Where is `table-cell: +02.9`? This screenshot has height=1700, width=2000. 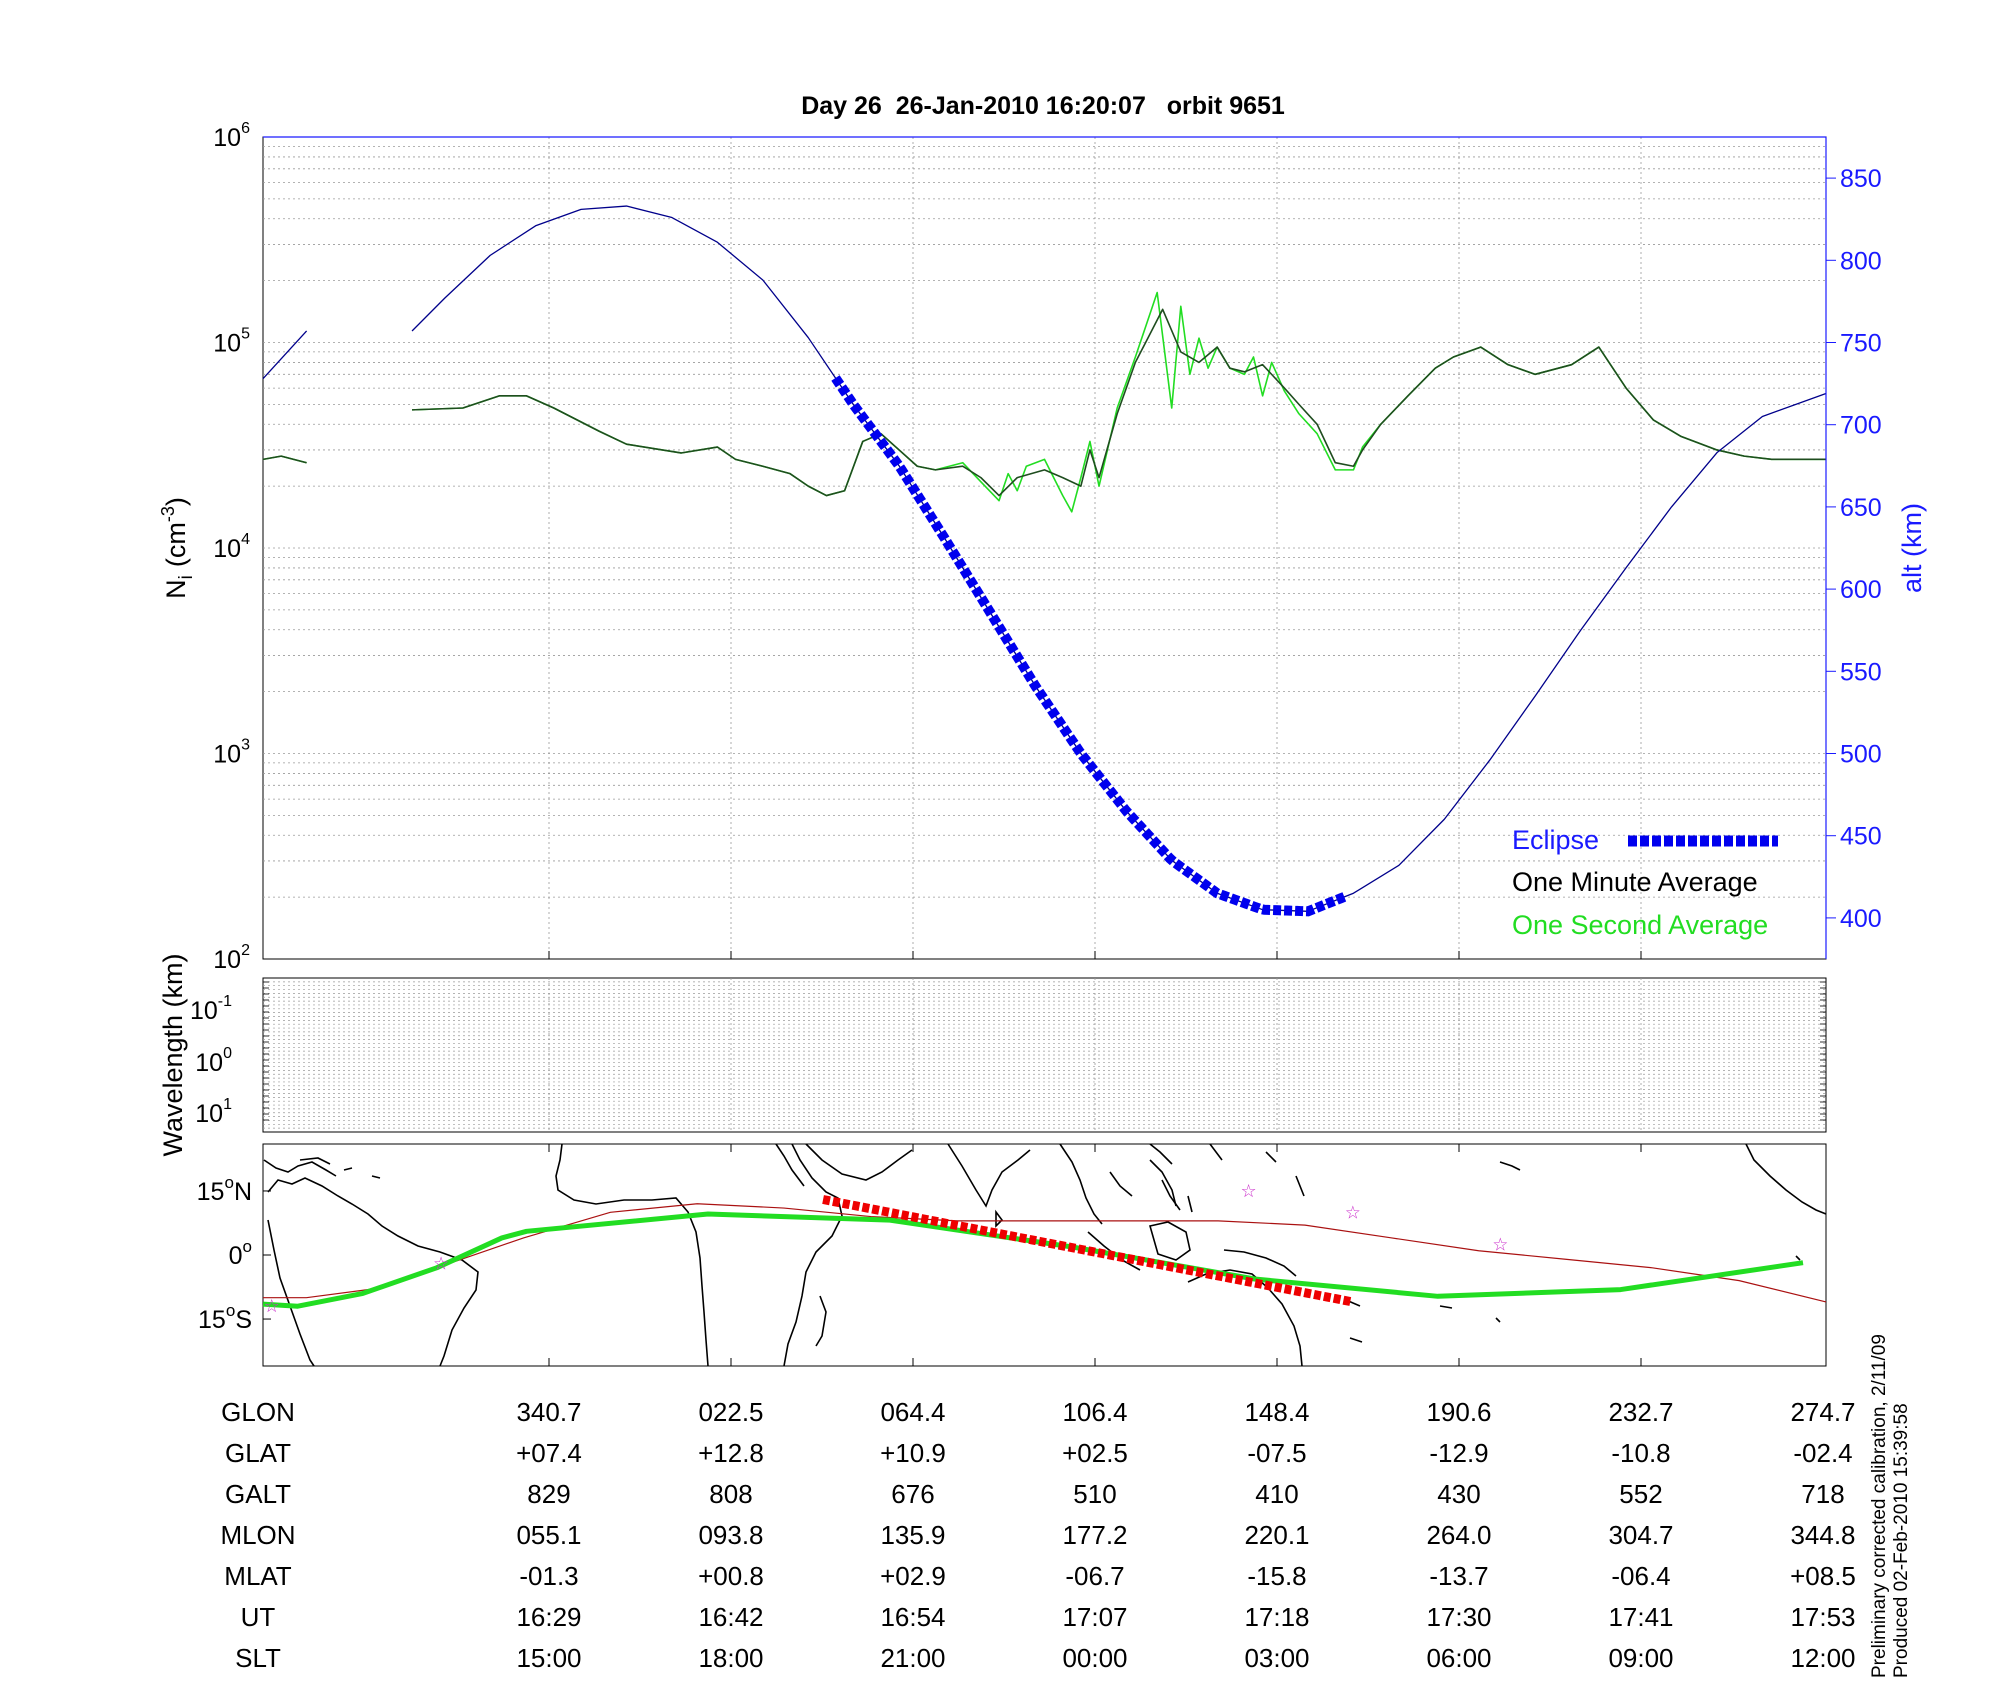
table-cell: +02.9 is located at coordinates (913, 1576).